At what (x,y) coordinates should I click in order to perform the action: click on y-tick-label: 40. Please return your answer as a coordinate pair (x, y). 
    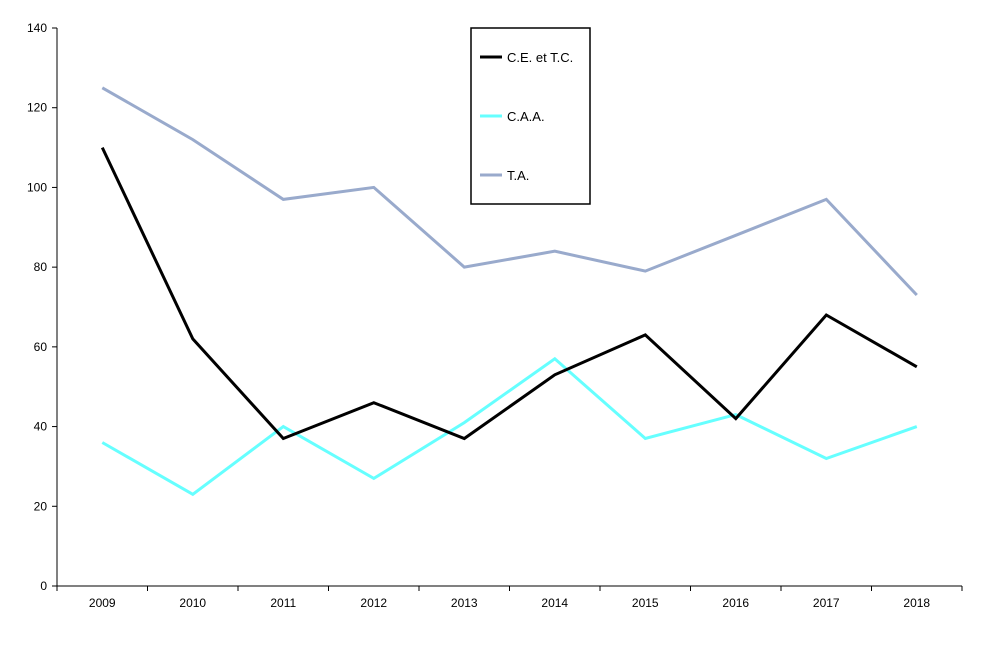
    Looking at the image, I should click on (41, 427).